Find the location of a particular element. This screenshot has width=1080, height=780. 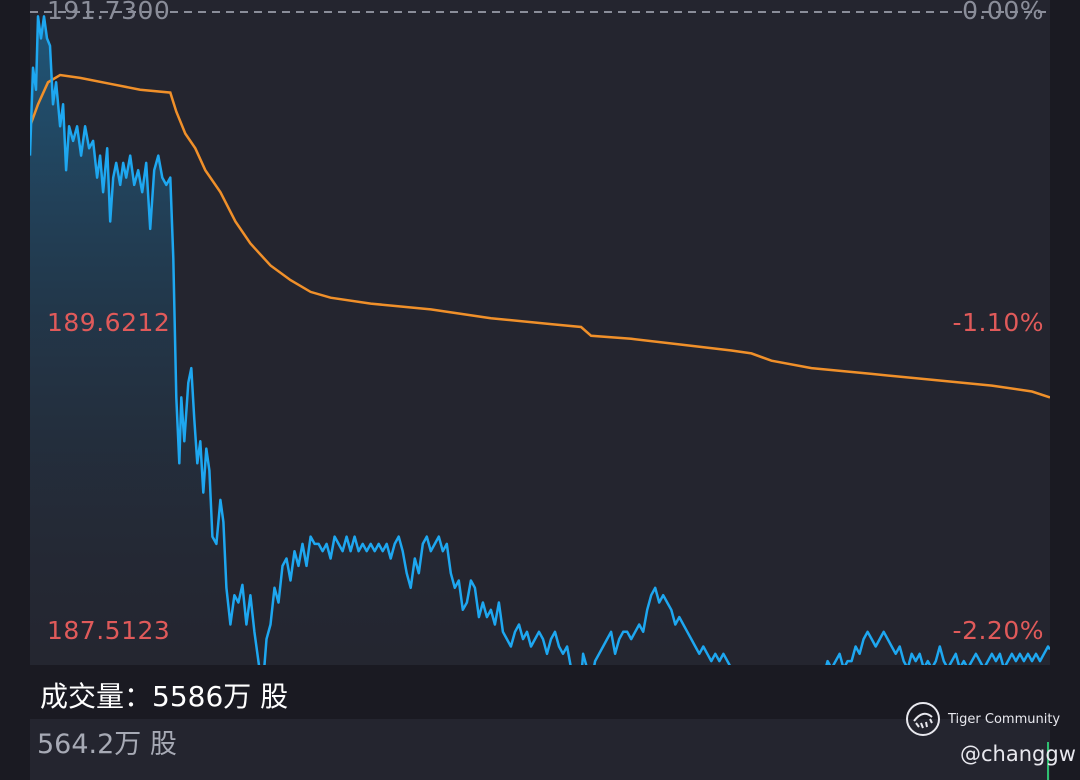

volume-panel is located at coordinates (540, 749).